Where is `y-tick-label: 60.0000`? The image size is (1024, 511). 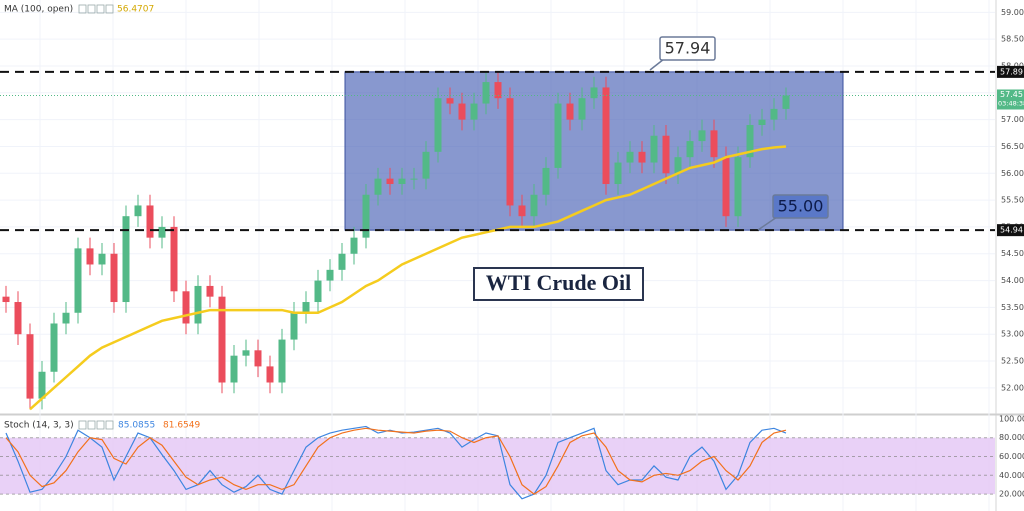 y-tick-label: 60.0000 is located at coordinates (1011, 456).